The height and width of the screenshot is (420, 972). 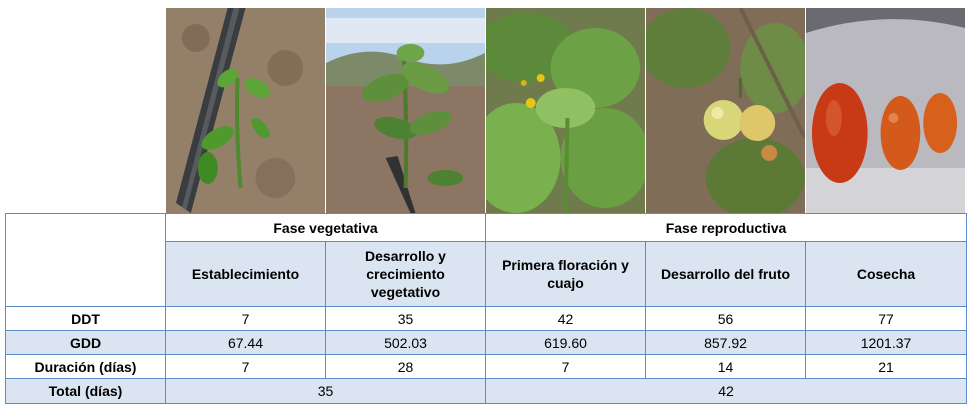 I want to click on table-cell: 42, so click(x=566, y=318).